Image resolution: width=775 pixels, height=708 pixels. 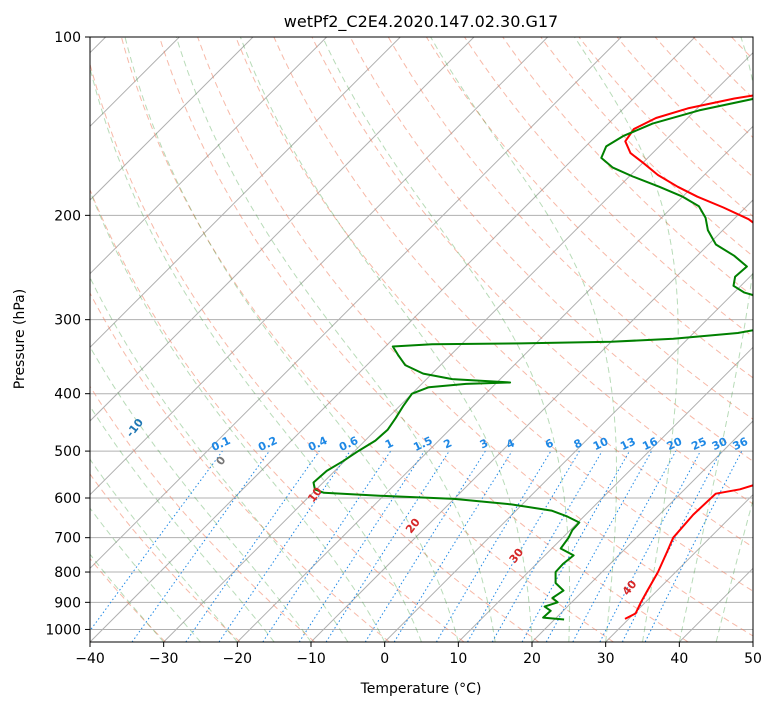 I want to click on y-tick-label: 100, so click(x=67, y=38).